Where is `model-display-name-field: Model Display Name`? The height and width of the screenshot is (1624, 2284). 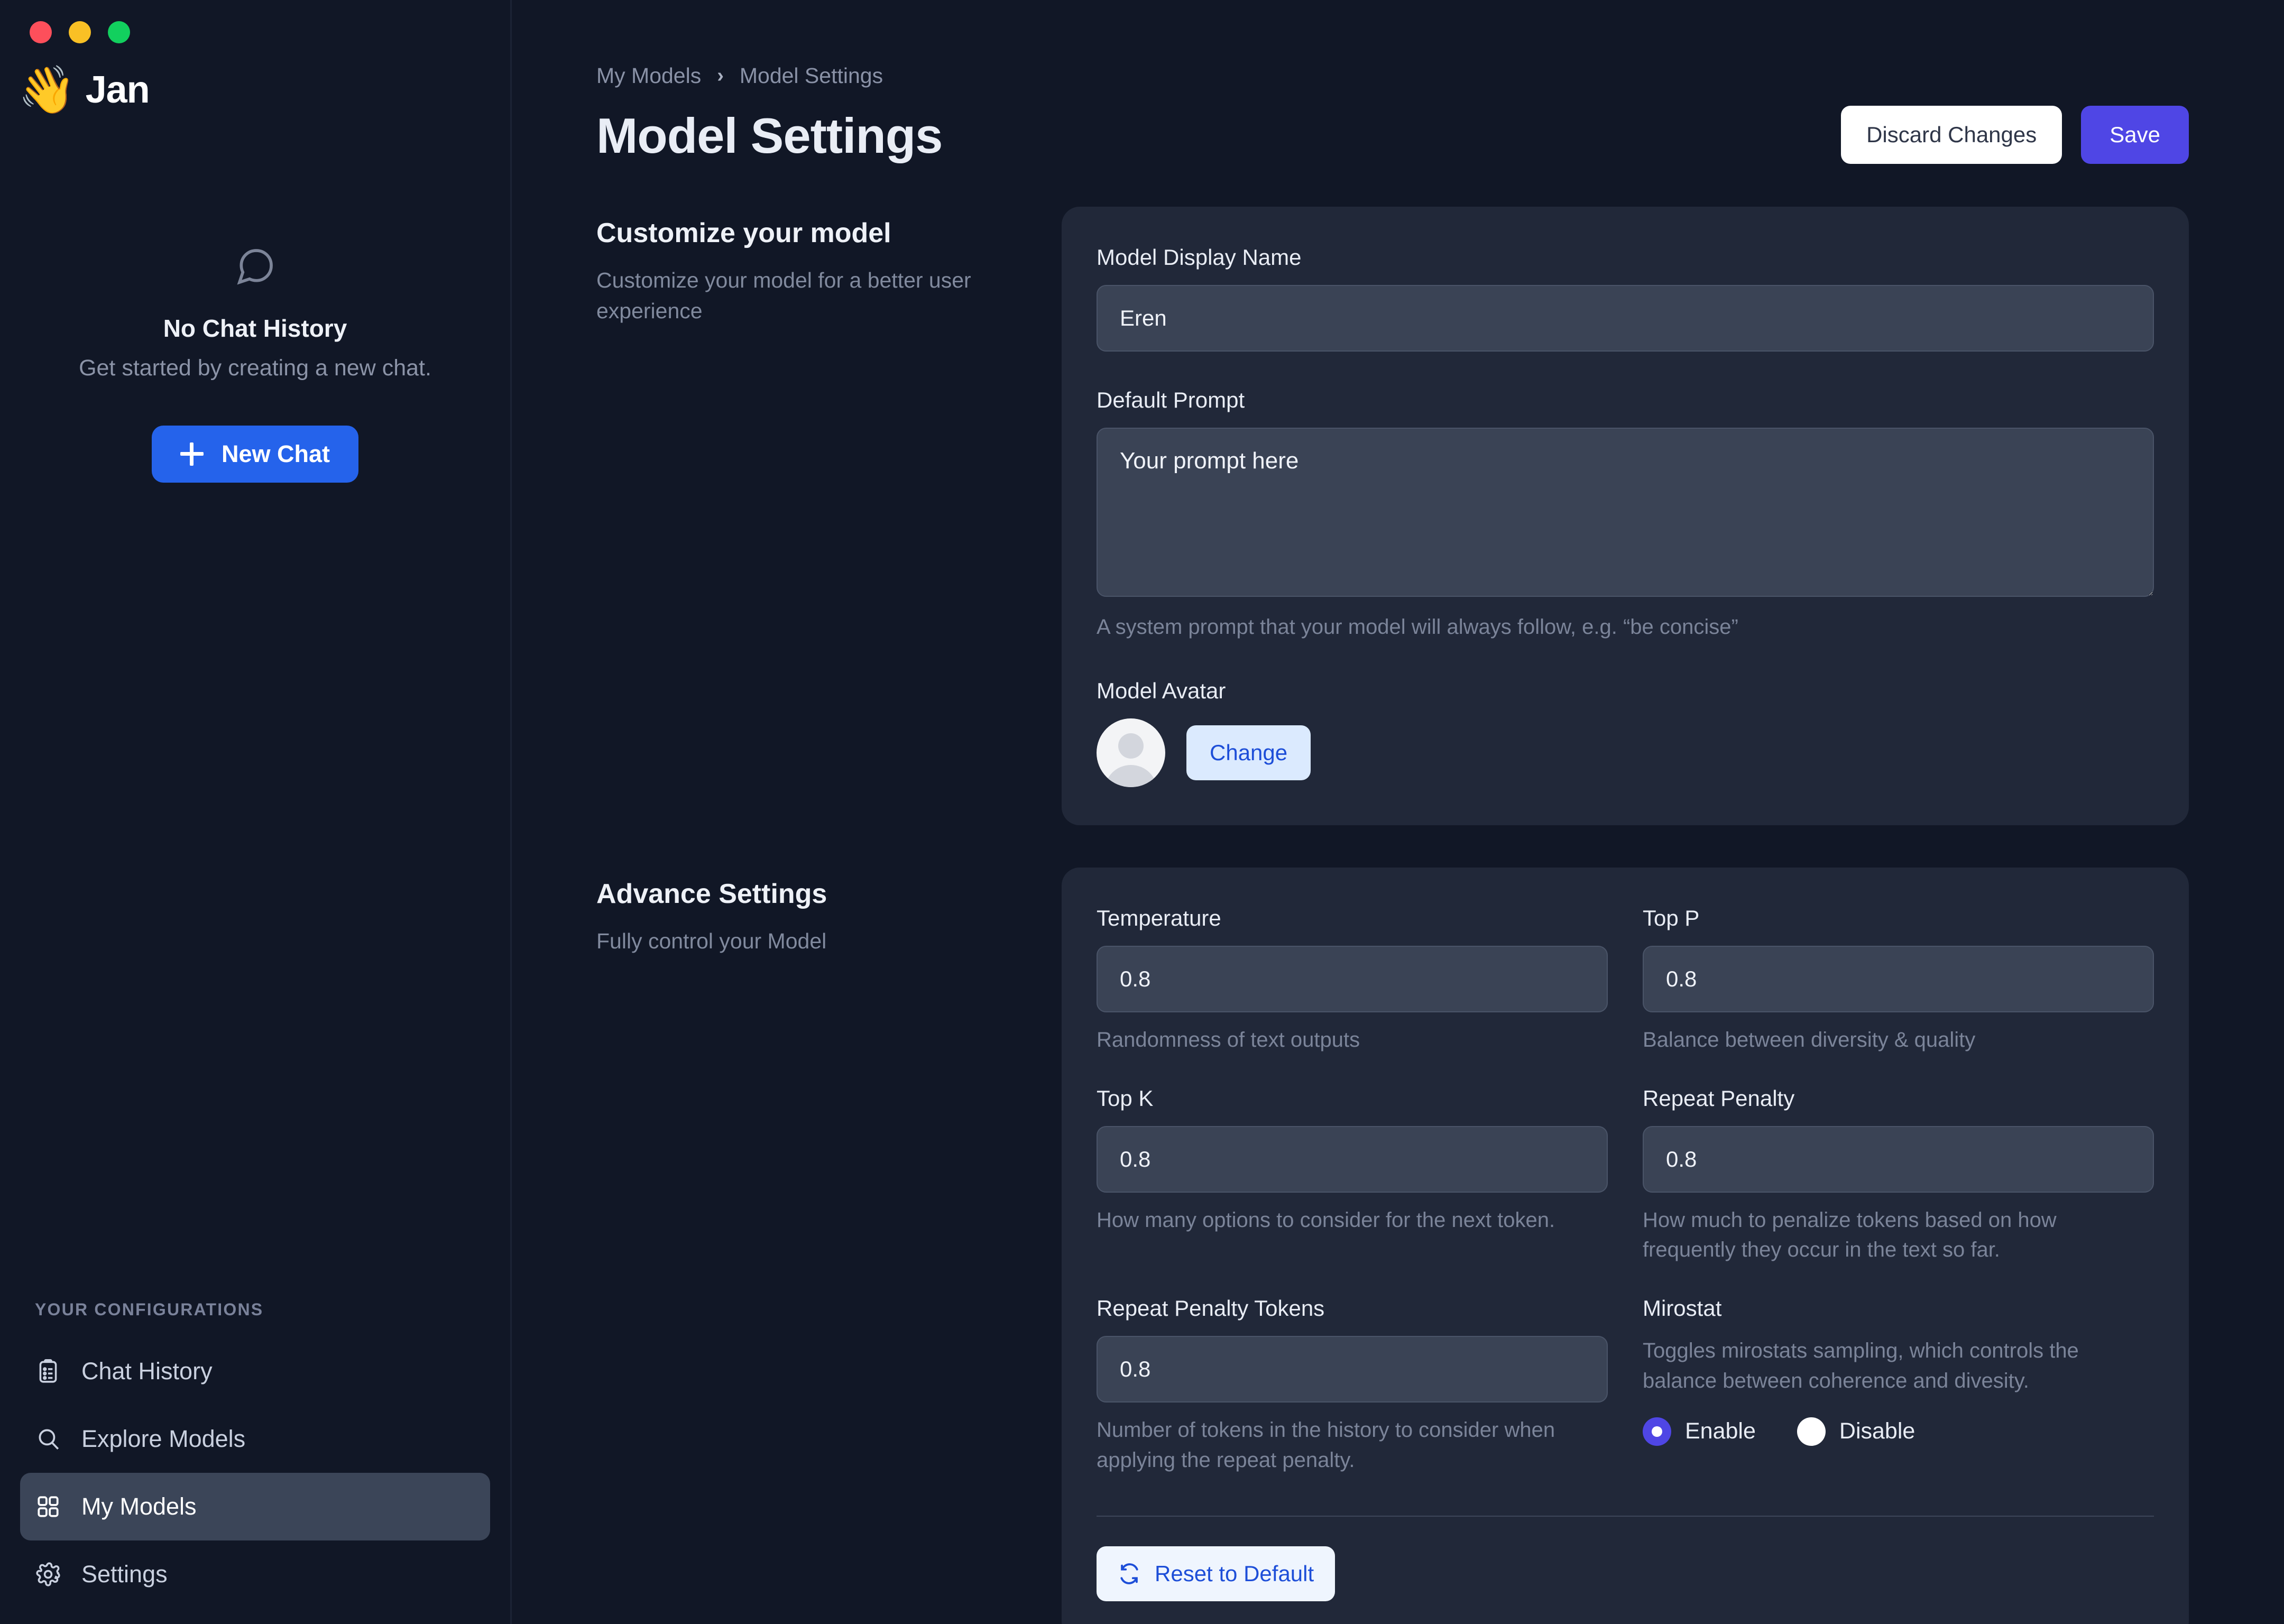 model-display-name-field: Model Display Name is located at coordinates (1625, 298).